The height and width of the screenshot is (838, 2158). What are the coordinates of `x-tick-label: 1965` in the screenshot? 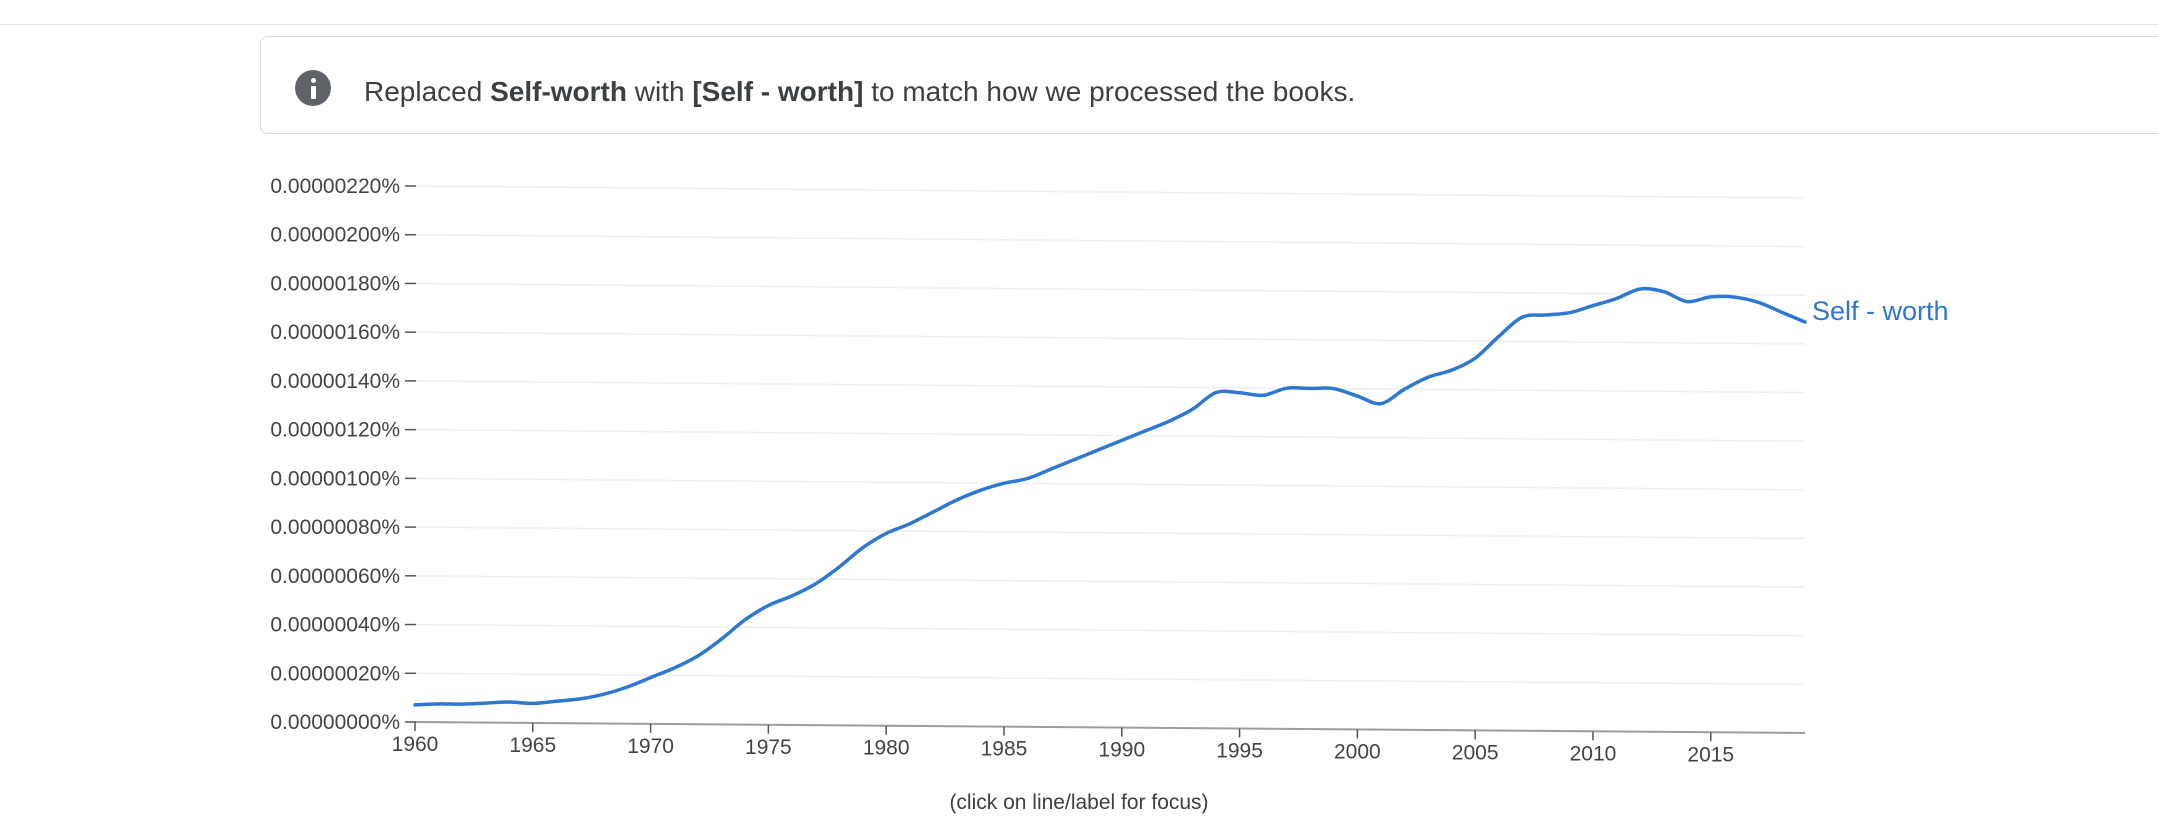 It's located at (532, 745).